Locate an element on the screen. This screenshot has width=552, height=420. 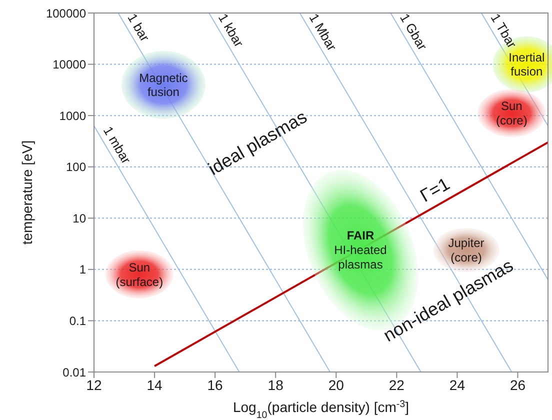
y-tick-label: 0.1 is located at coordinates (77, 321).